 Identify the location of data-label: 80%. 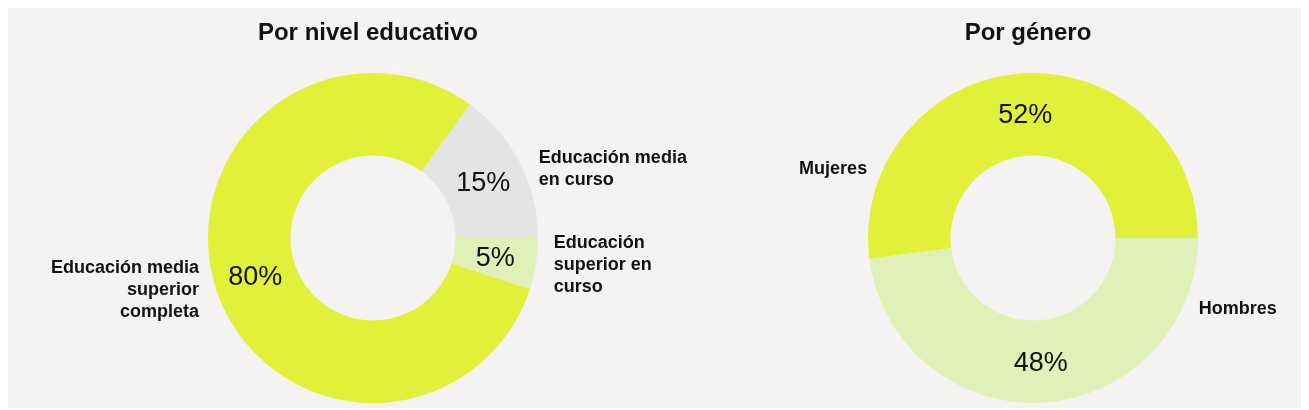
(255, 276).